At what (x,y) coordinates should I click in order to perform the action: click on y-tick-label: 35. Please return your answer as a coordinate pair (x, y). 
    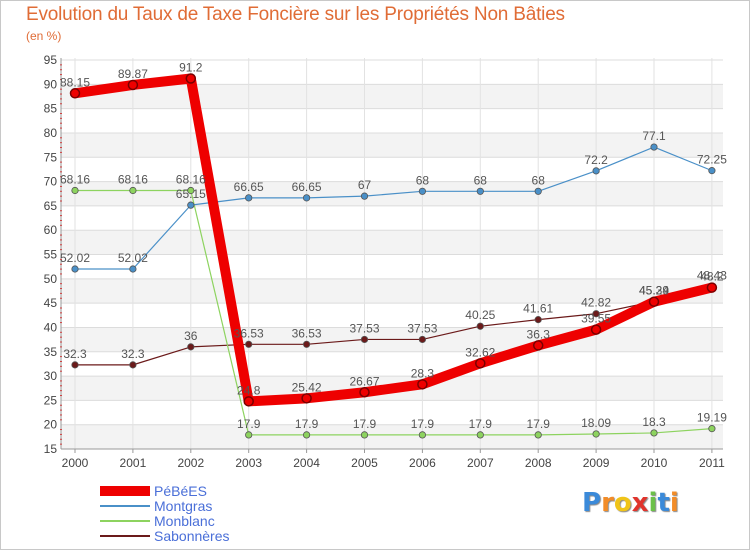
    Looking at the image, I should click on (51, 352).